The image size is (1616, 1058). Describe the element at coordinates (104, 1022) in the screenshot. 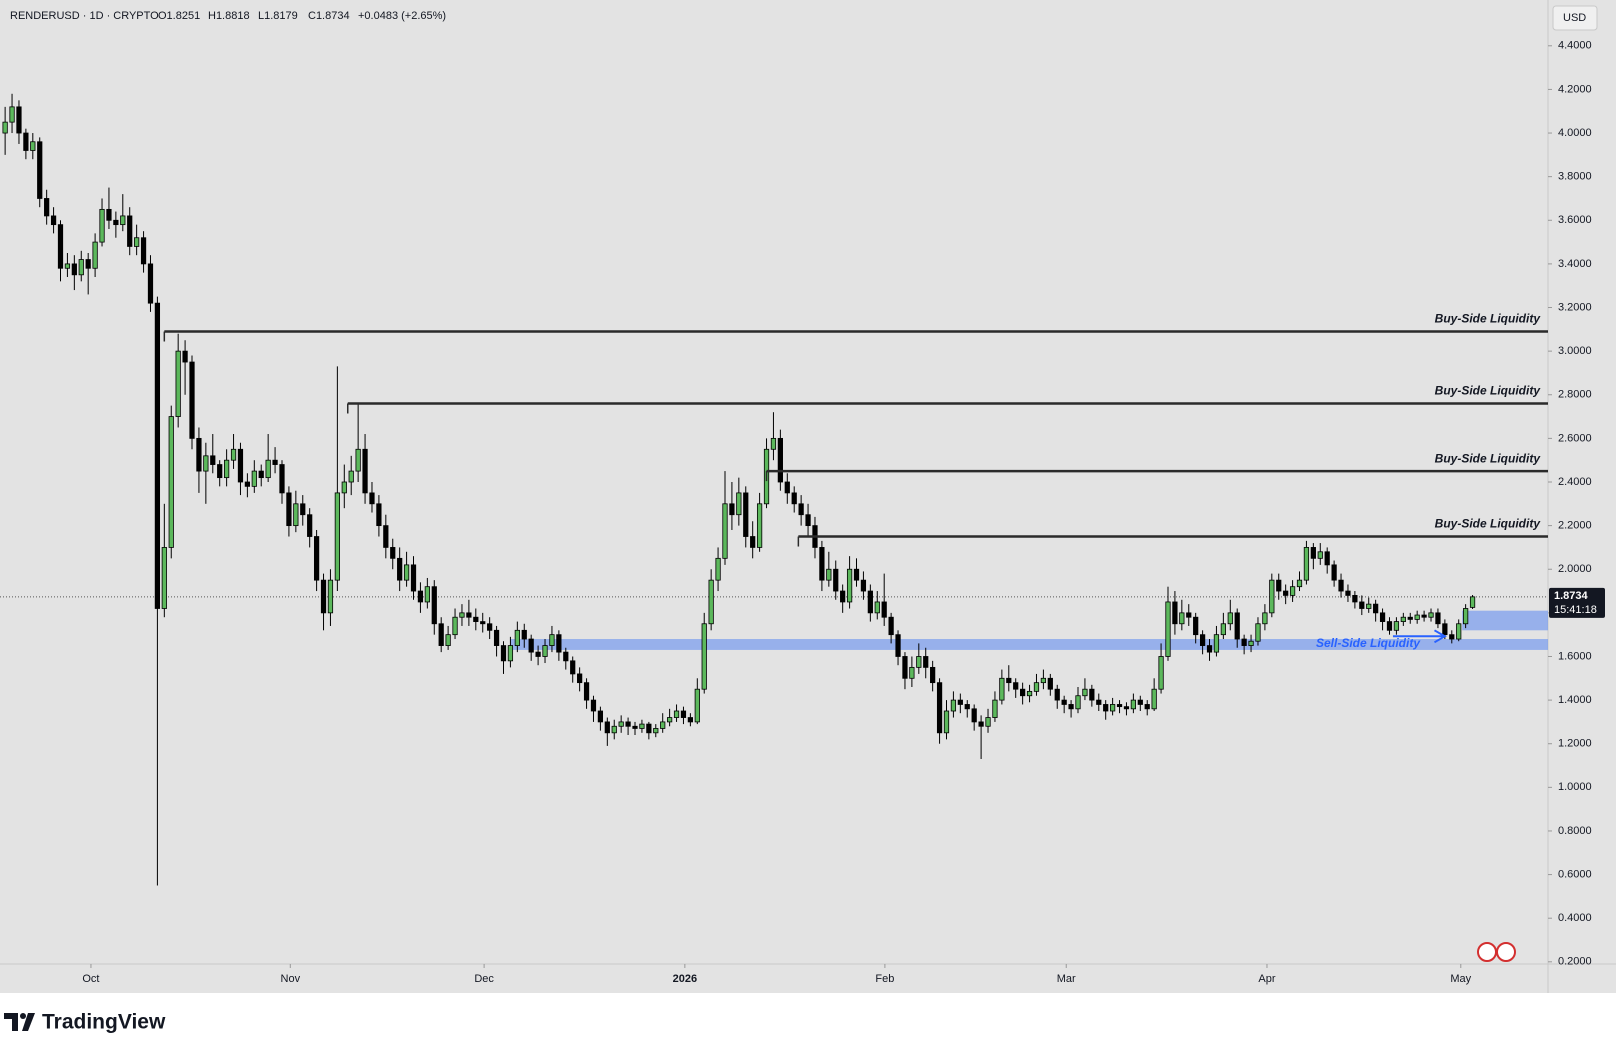

I see `brand-name: TradingView` at that location.